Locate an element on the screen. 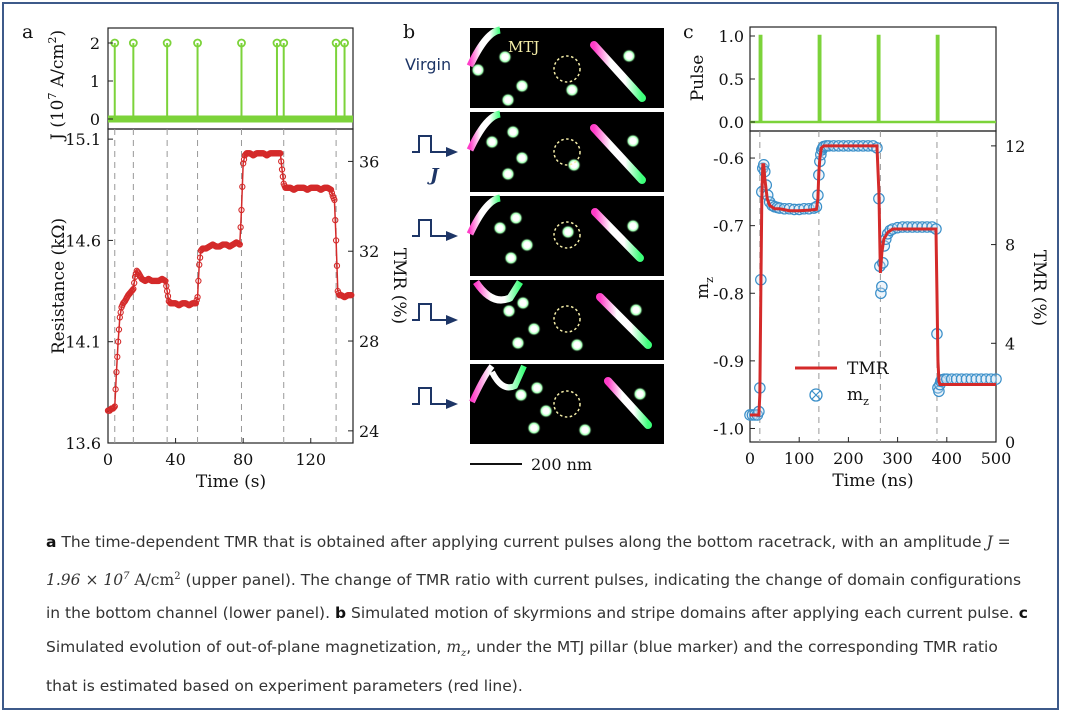  x-tick-label: 500 is located at coordinates (996, 458).